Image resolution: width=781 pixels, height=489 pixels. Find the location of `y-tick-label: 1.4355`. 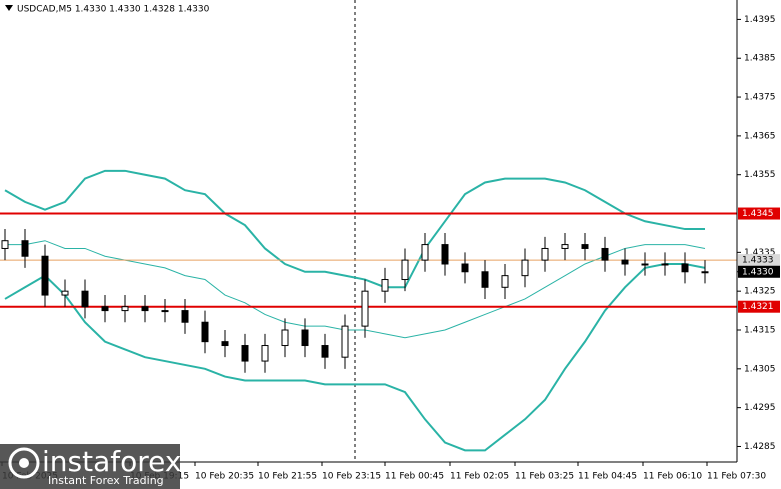

y-tick-label: 1.4355 is located at coordinates (760, 175).